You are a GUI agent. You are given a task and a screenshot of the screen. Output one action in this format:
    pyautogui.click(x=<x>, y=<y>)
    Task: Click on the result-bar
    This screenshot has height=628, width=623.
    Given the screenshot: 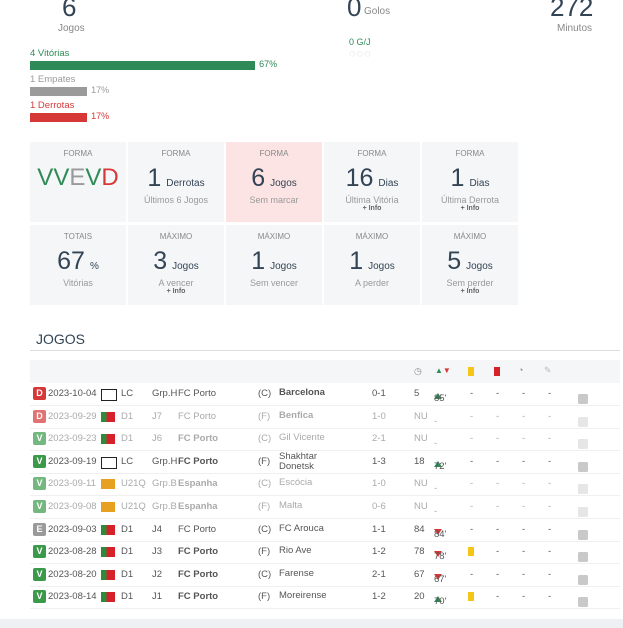 What is the action you would take?
    pyautogui.click(x=143, y=65)
    